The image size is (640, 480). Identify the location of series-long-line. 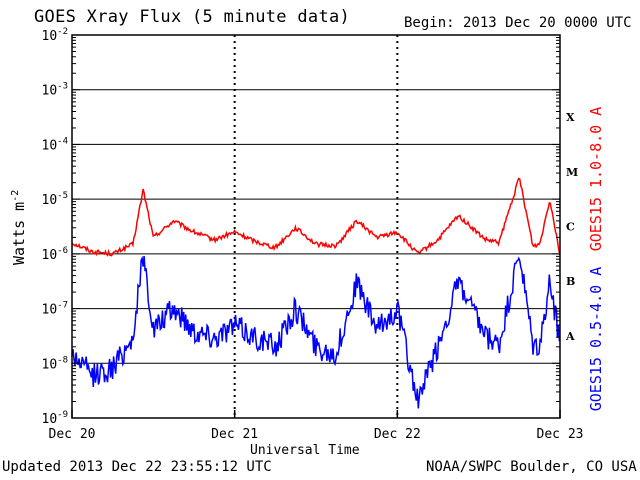
(316, 217).